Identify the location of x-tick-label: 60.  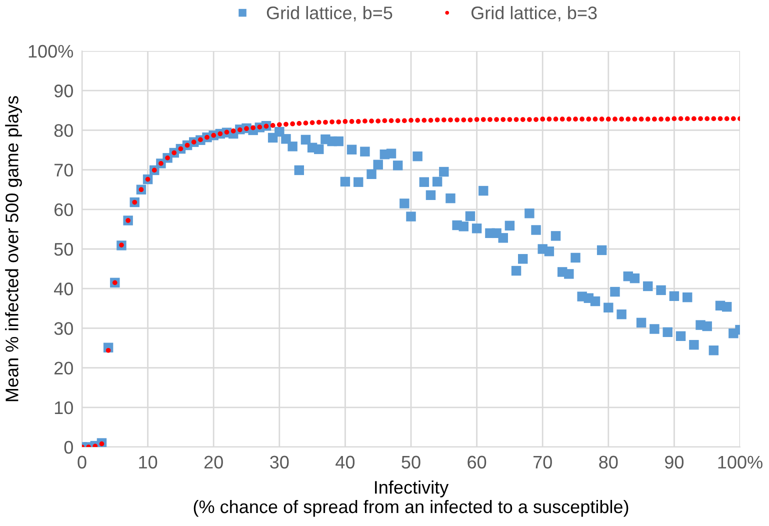
(477, 462).